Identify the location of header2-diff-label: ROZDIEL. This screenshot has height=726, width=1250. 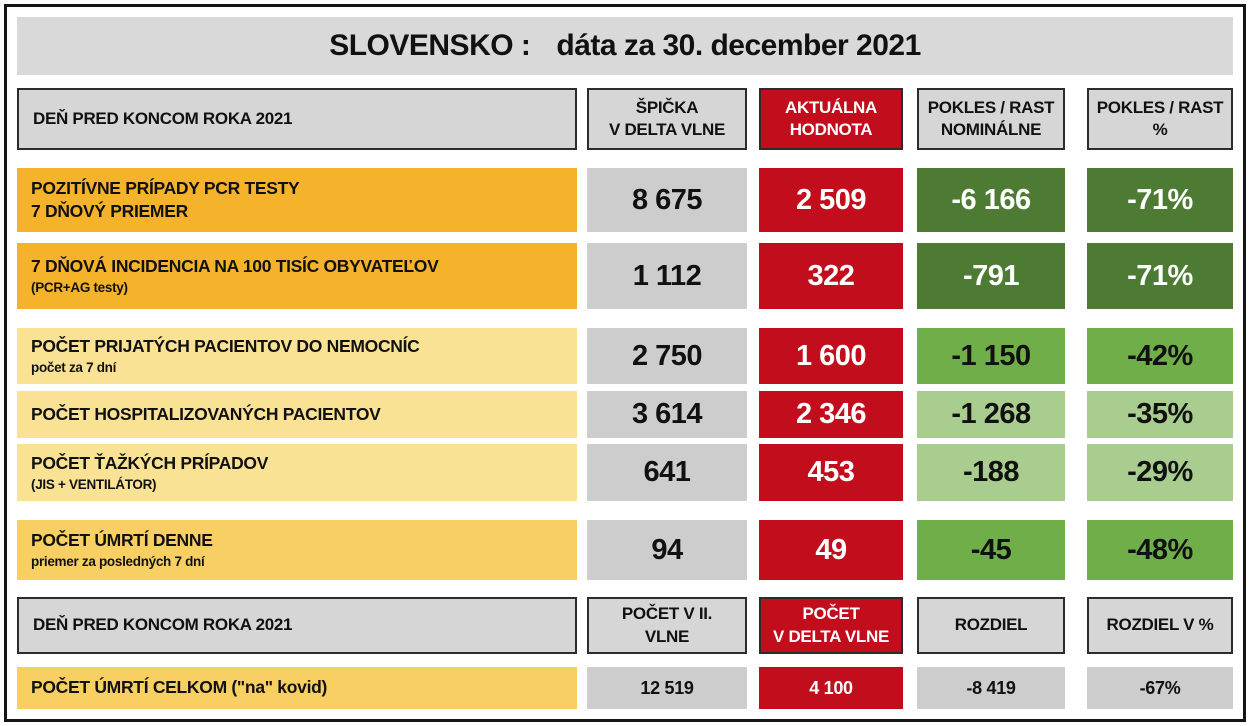
(991, 625).